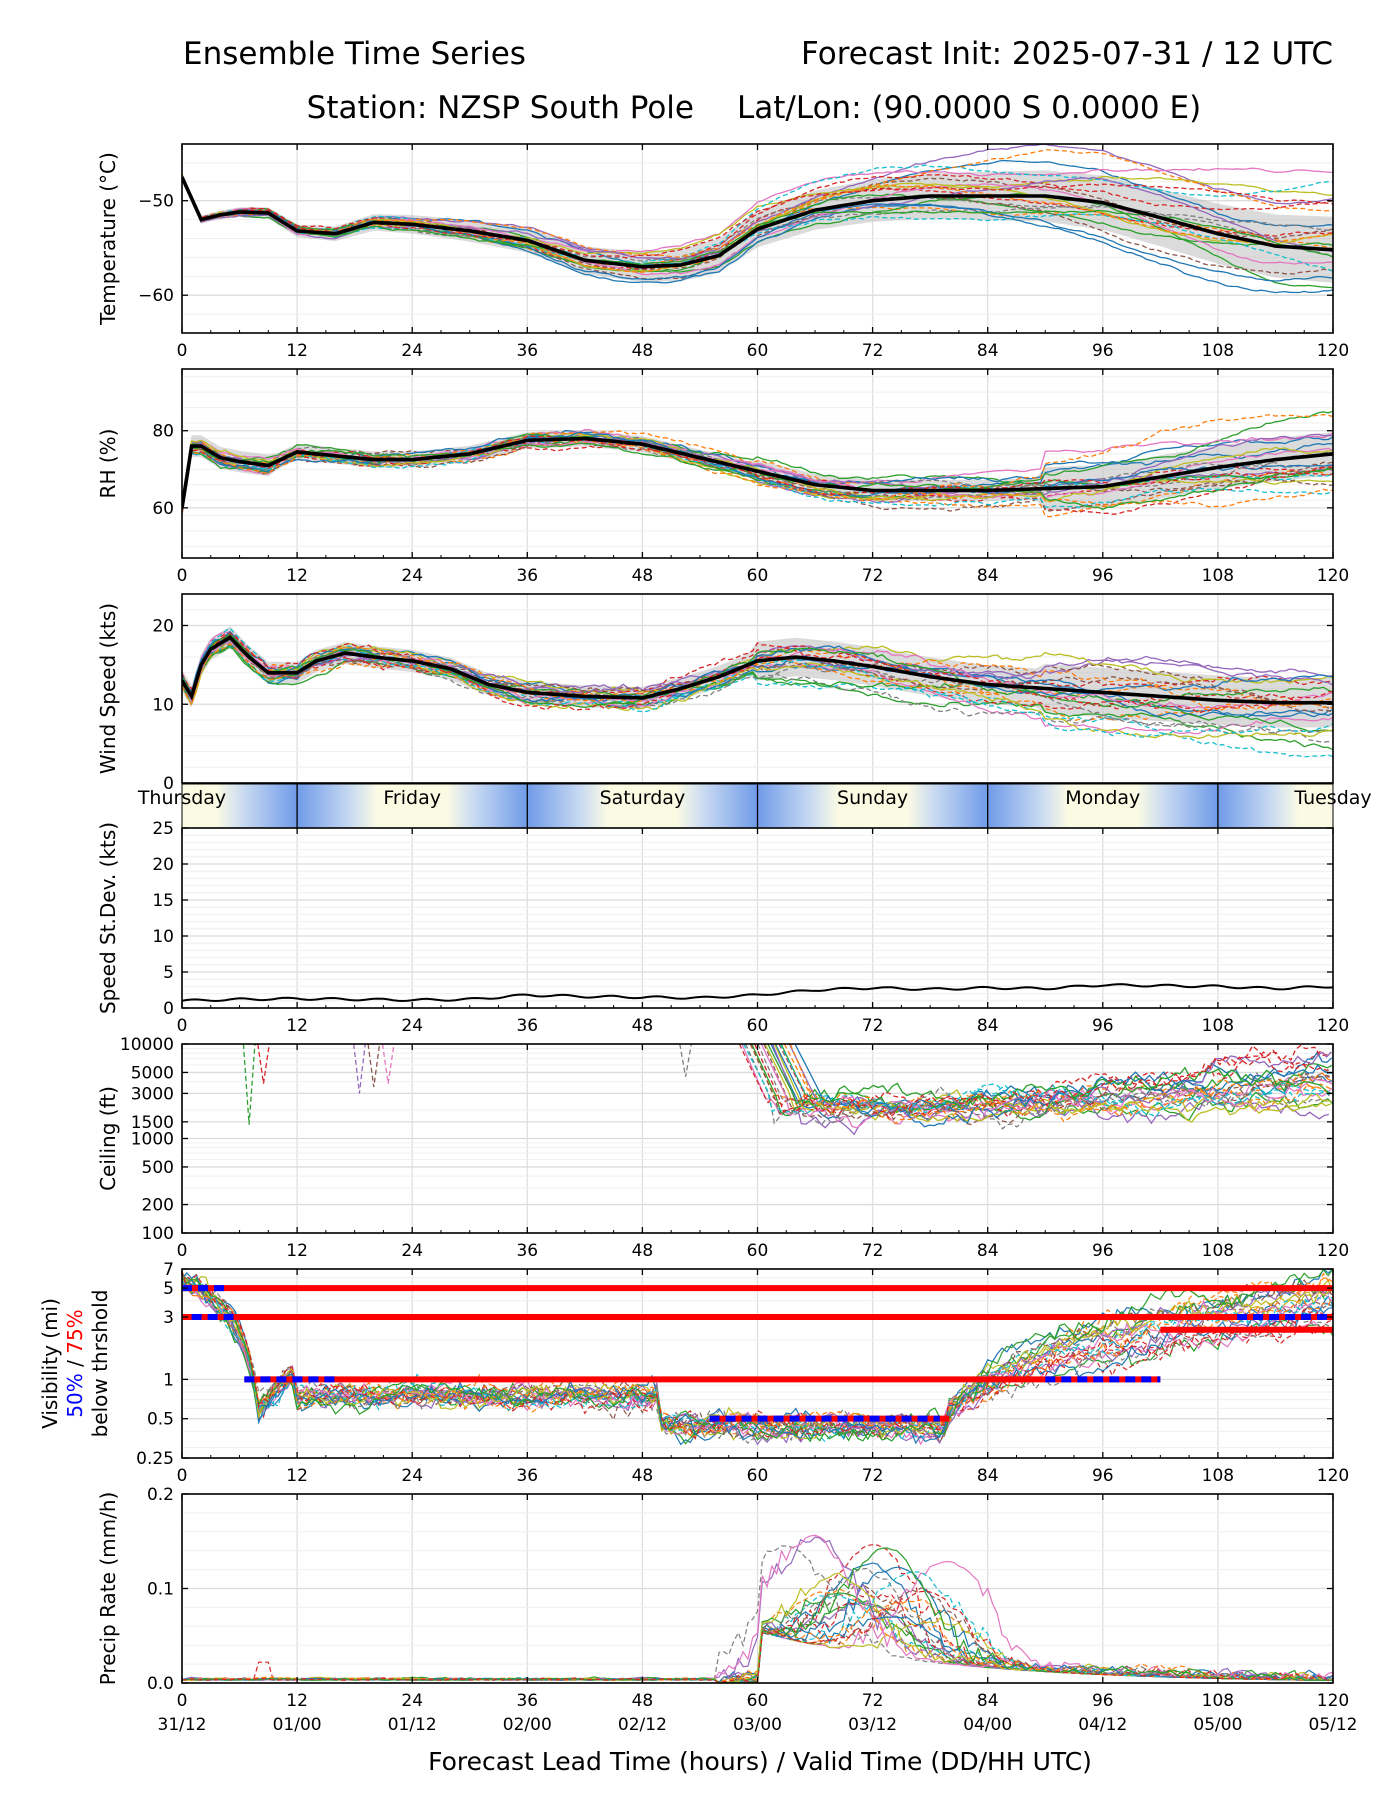 Image resolution: width=1400 pixels, height=1800 pixels. Describe the element at coordinates (1332, 798) in the screenshot. I see `day-label-tuesday: Tuesday` at that location.